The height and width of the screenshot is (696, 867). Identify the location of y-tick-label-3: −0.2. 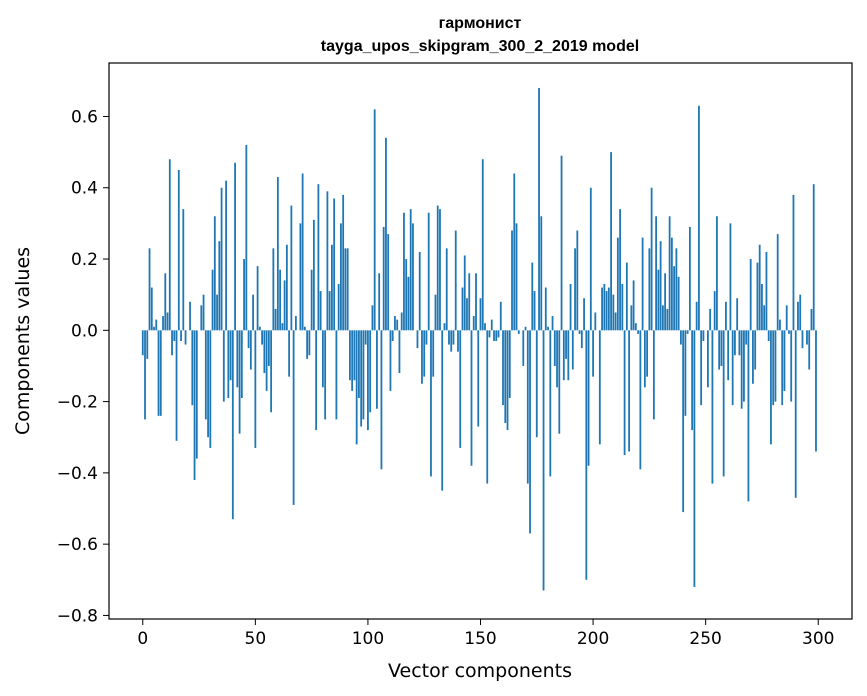
(77, 403).